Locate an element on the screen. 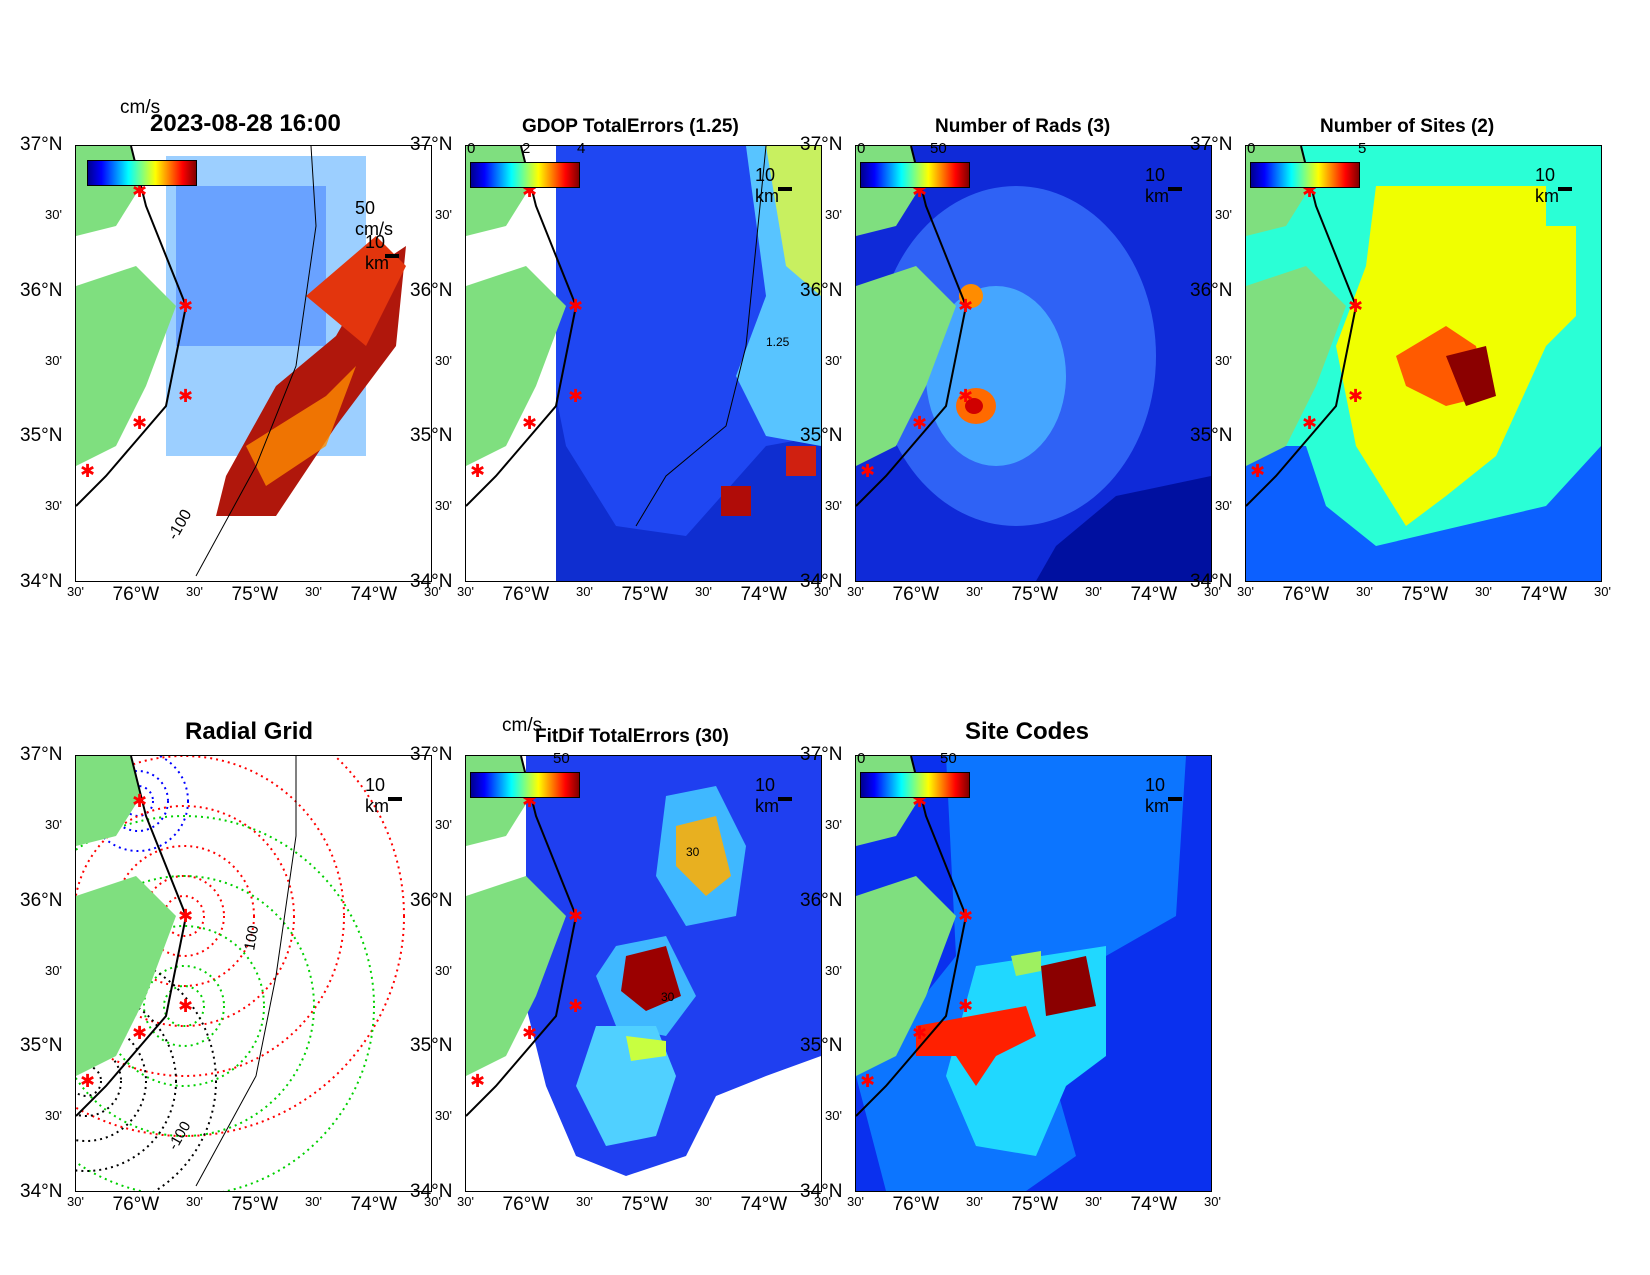 Image resolution: width=1650 pixels, height=1275 pixels. panel-title: Number of Rads (3) is located at coordinates (1023, 126).